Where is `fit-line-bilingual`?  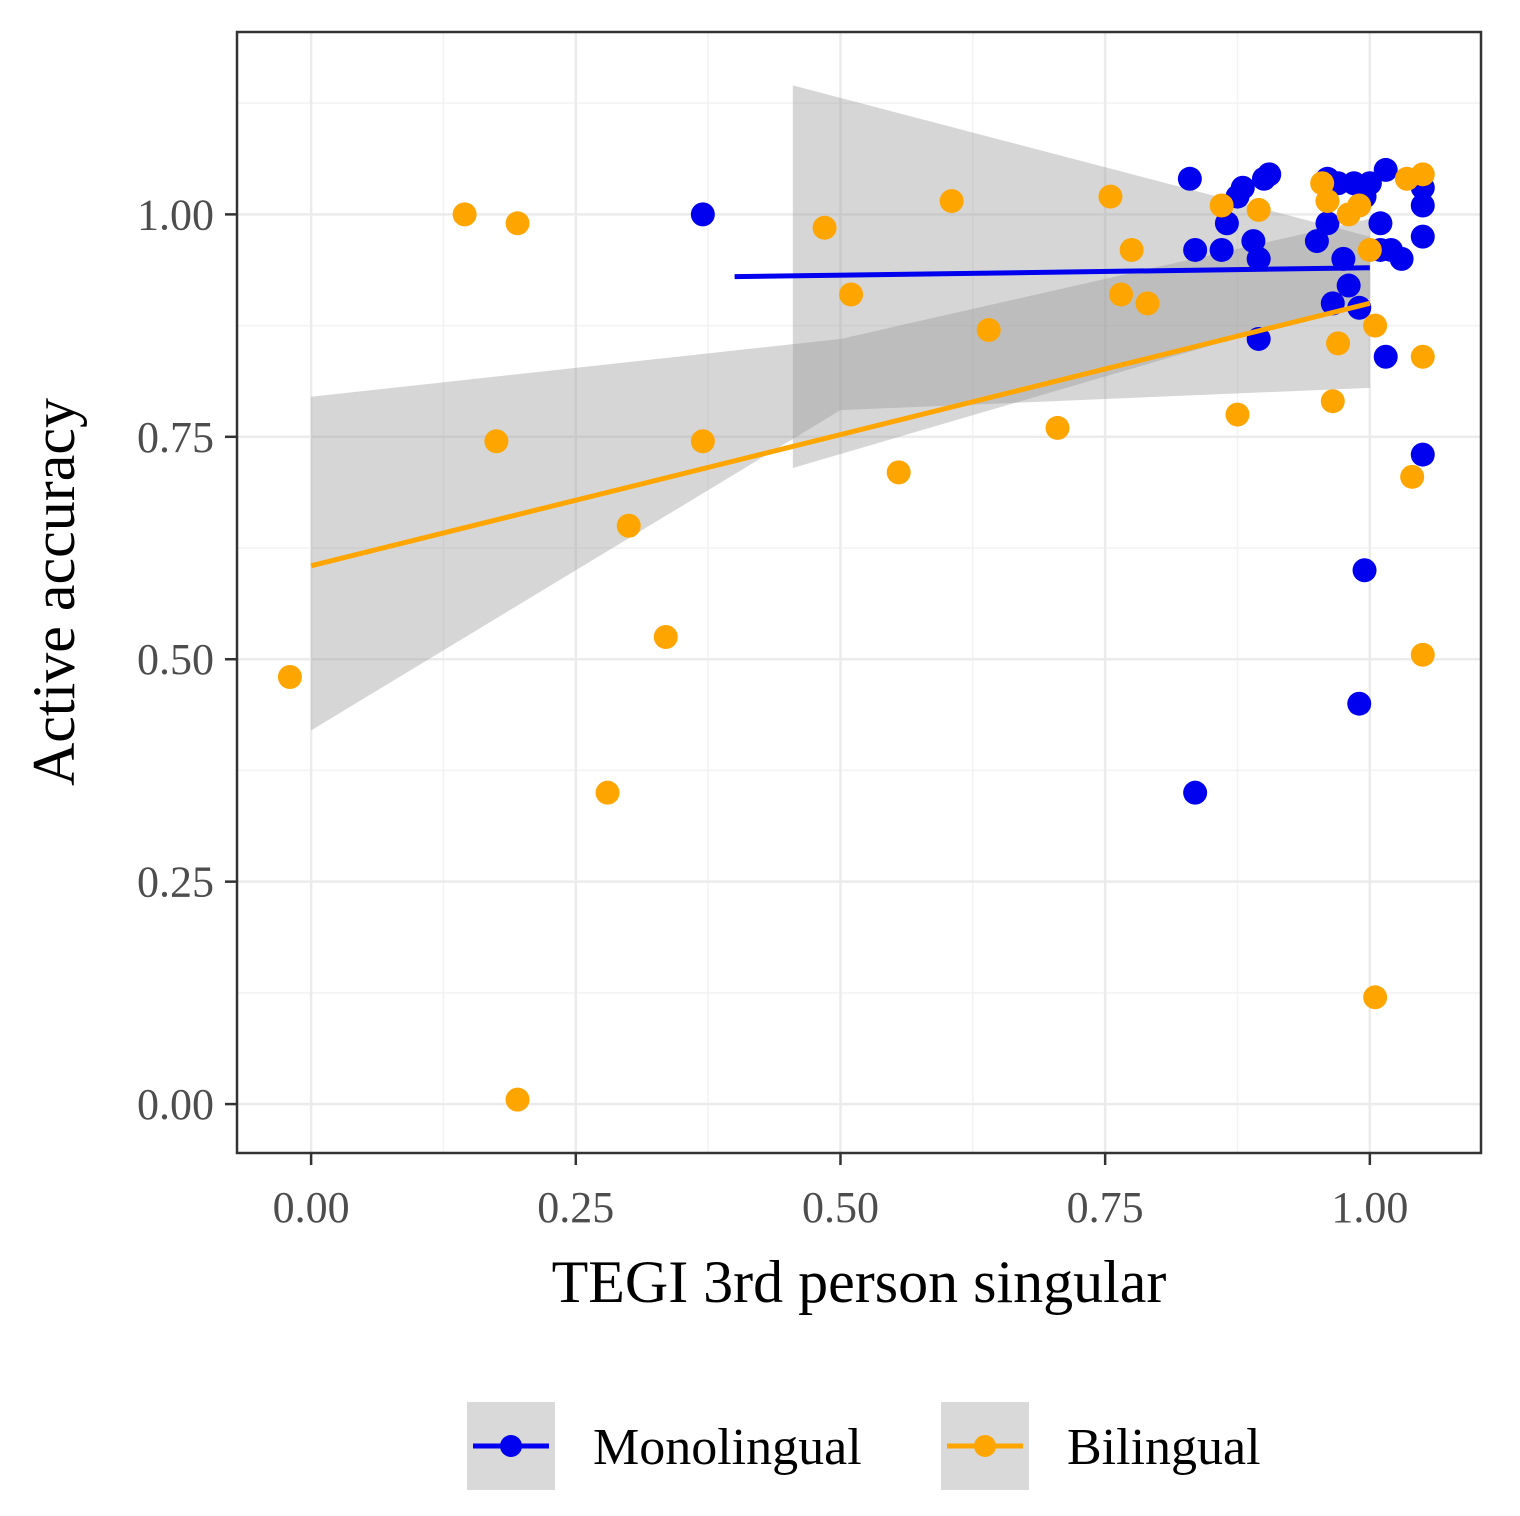
fit-line-bilingual is located at coordinates (840, 434).